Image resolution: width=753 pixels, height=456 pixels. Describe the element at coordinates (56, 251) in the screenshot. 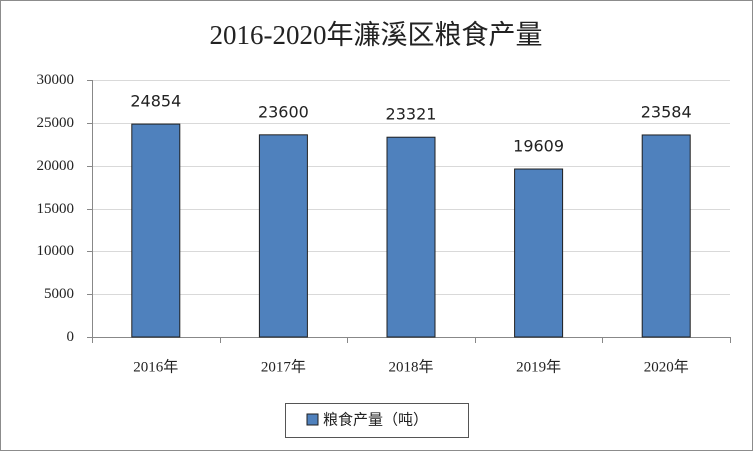

I see `y-tick-label: 10000` at that location.